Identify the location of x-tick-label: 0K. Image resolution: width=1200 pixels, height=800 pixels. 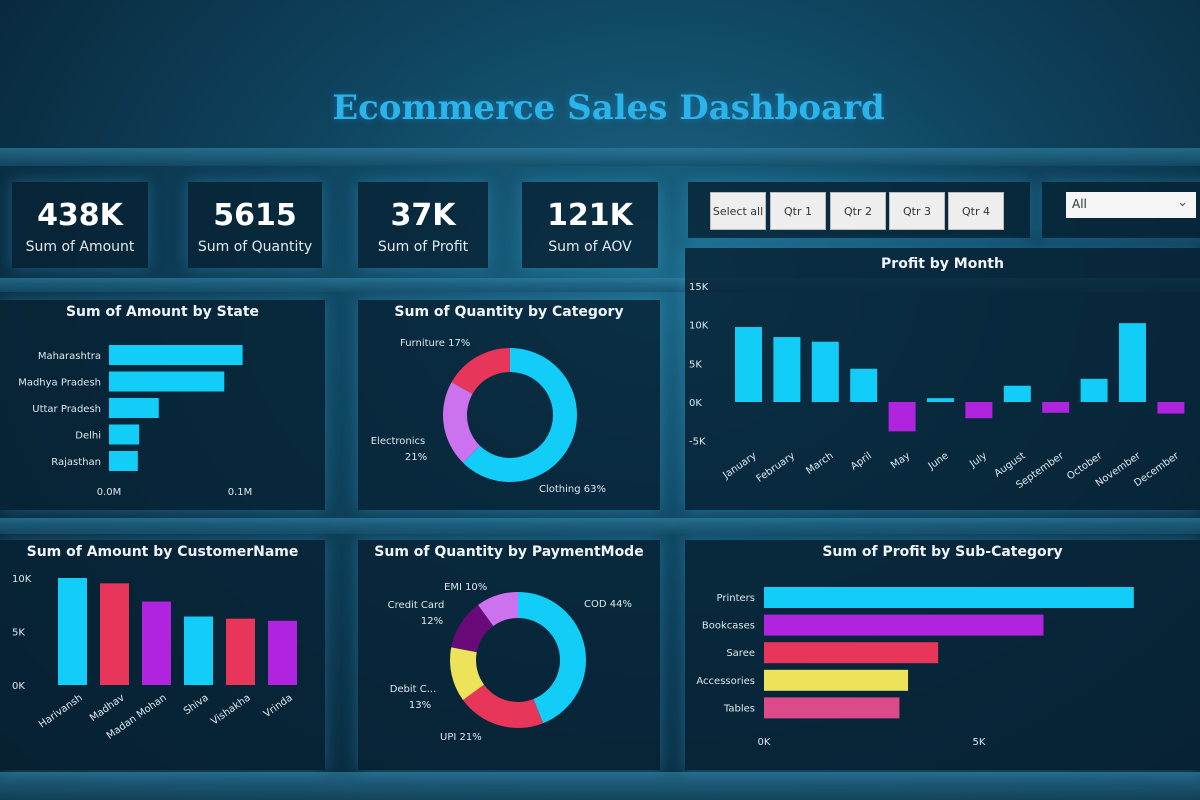
(764, 742).